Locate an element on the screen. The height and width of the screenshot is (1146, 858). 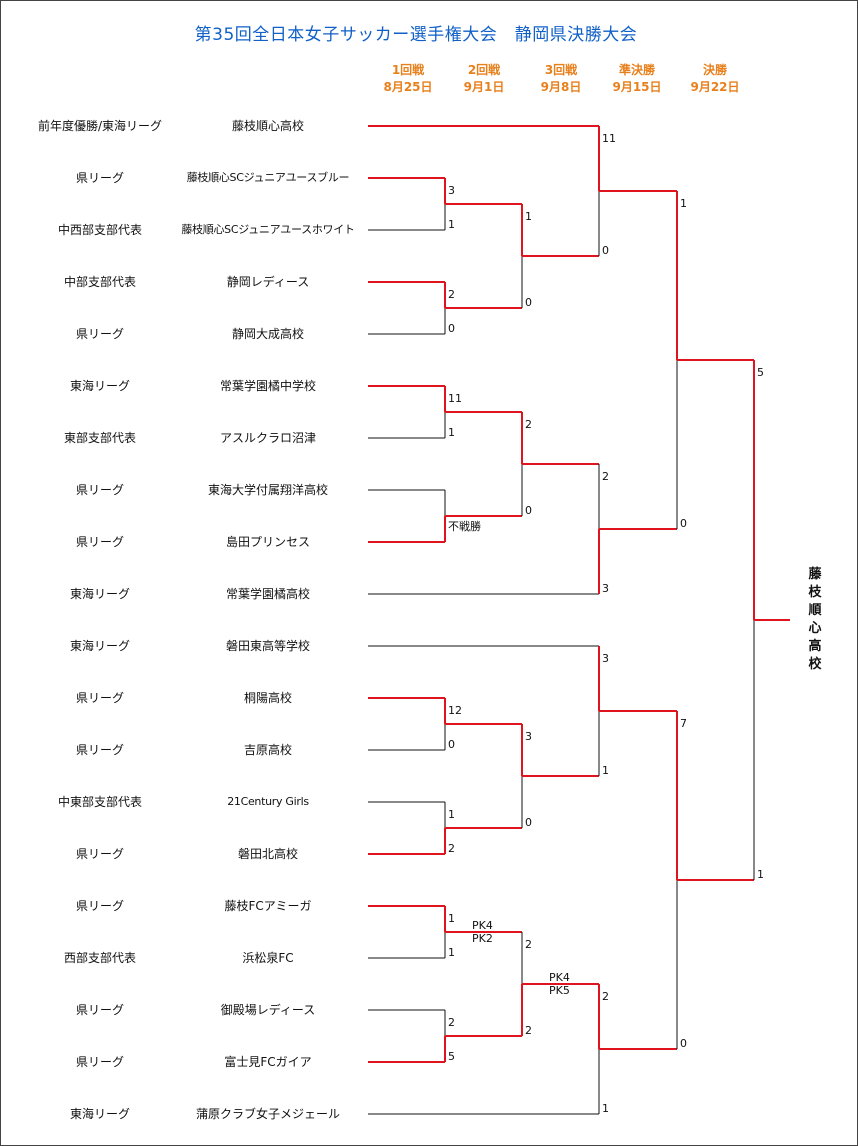
team-name: 藤枝順心SCジュニアユースブルー is located at coordinates (268, 177).